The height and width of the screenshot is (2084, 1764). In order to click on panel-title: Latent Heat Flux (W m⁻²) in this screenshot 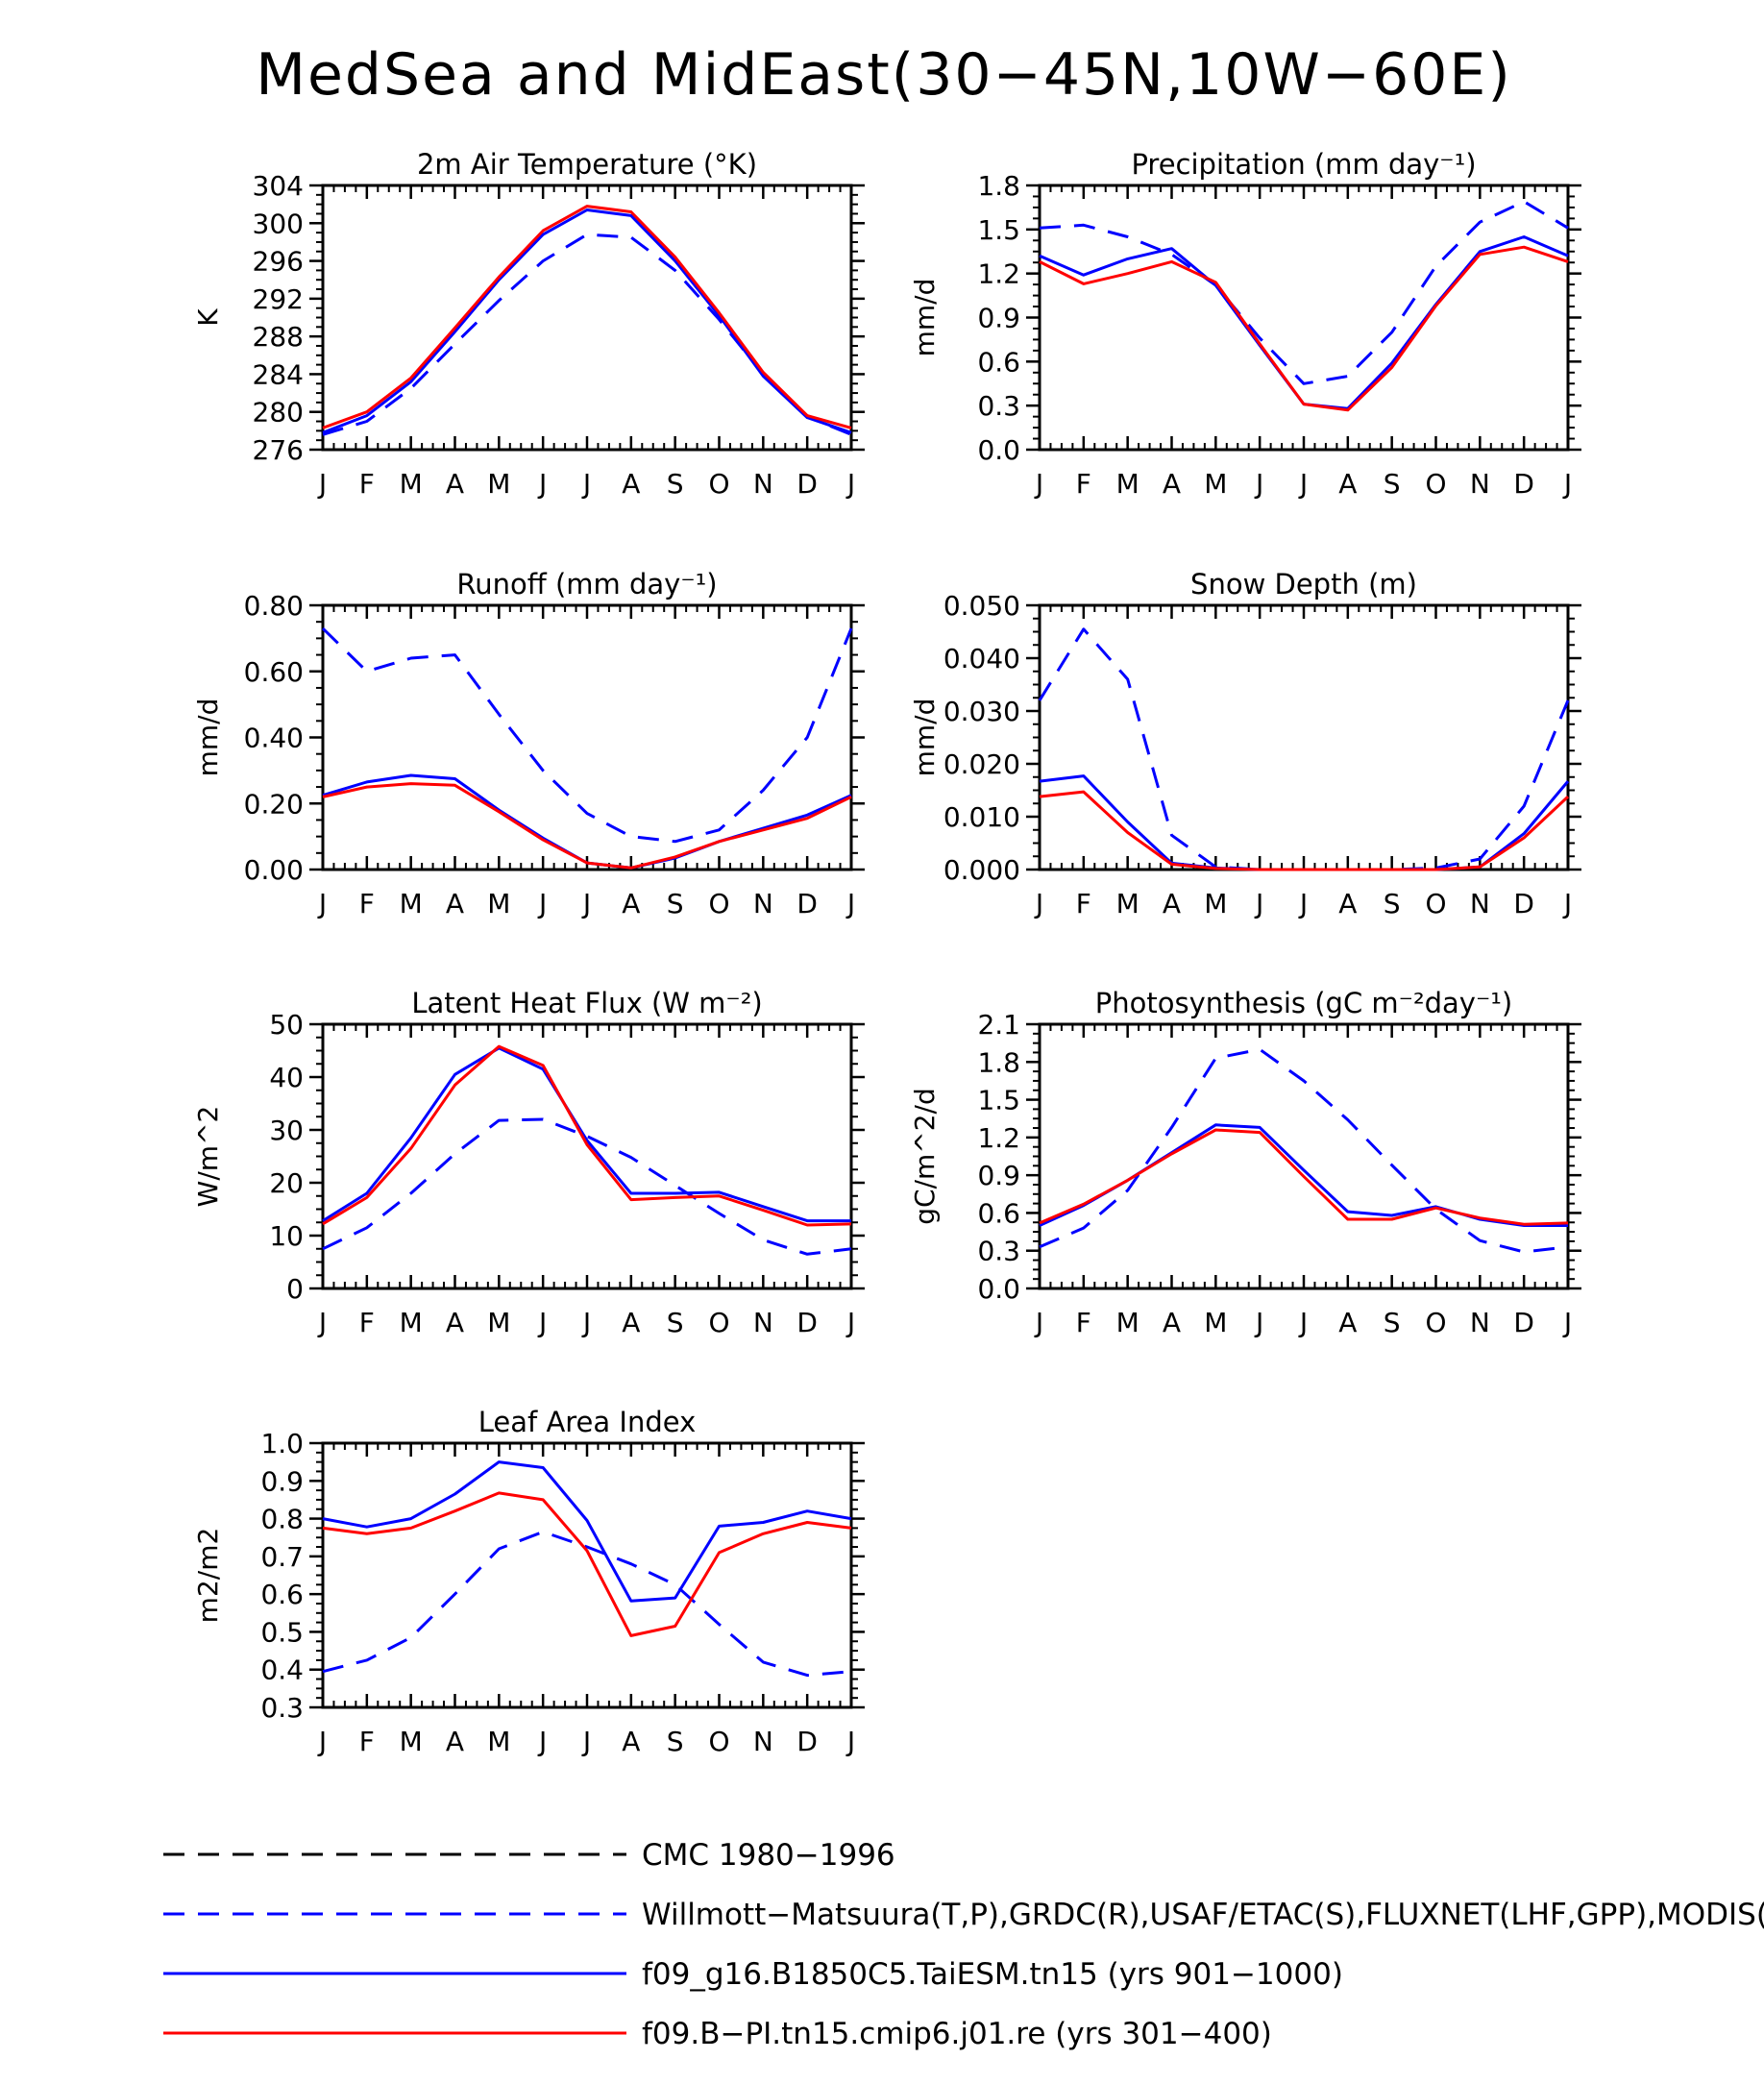, I will do `click(586, 1003)`.